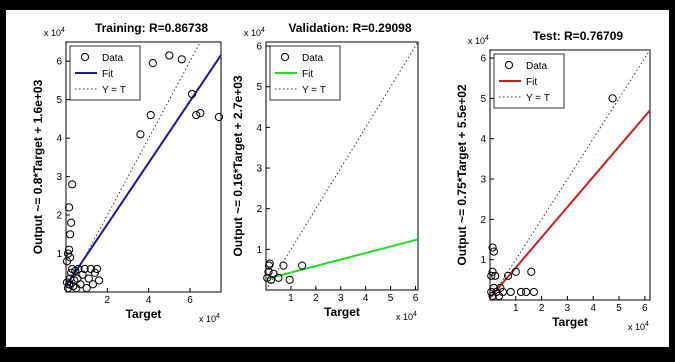 The height and width of the screenshot is (362, 675). Describe the element at coordinates (578, 36) in the screenshot. I see `chart-title: Test: R=0.76709` at that location.